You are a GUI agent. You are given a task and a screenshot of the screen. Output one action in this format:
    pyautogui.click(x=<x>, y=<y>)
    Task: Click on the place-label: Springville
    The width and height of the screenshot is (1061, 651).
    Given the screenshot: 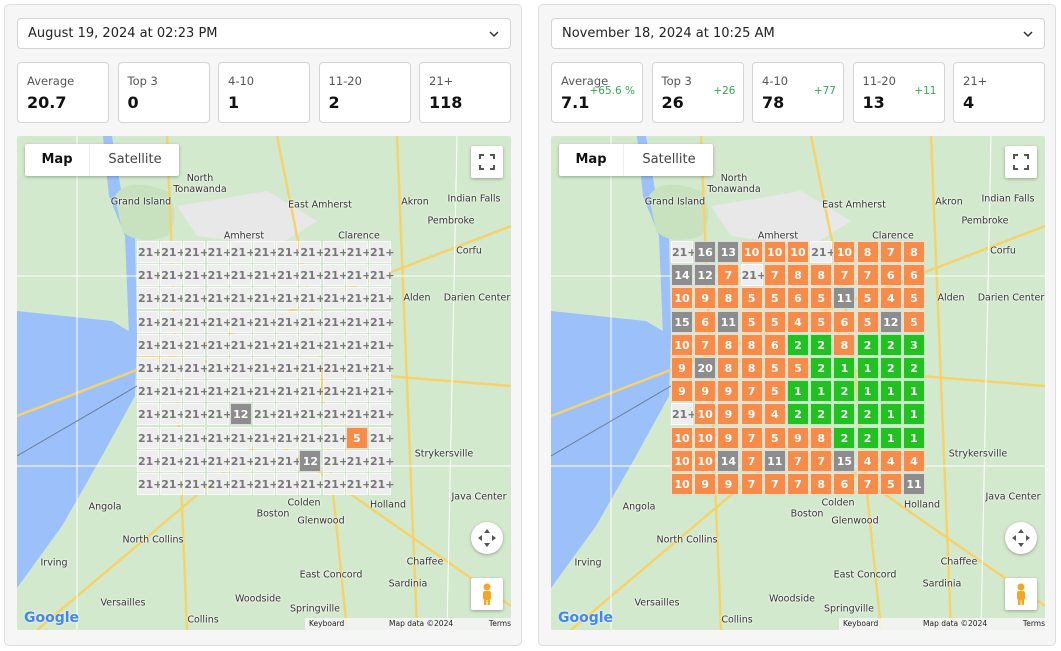 What is the action you would take?
    pyautogui.click(x=315, y=609)
    